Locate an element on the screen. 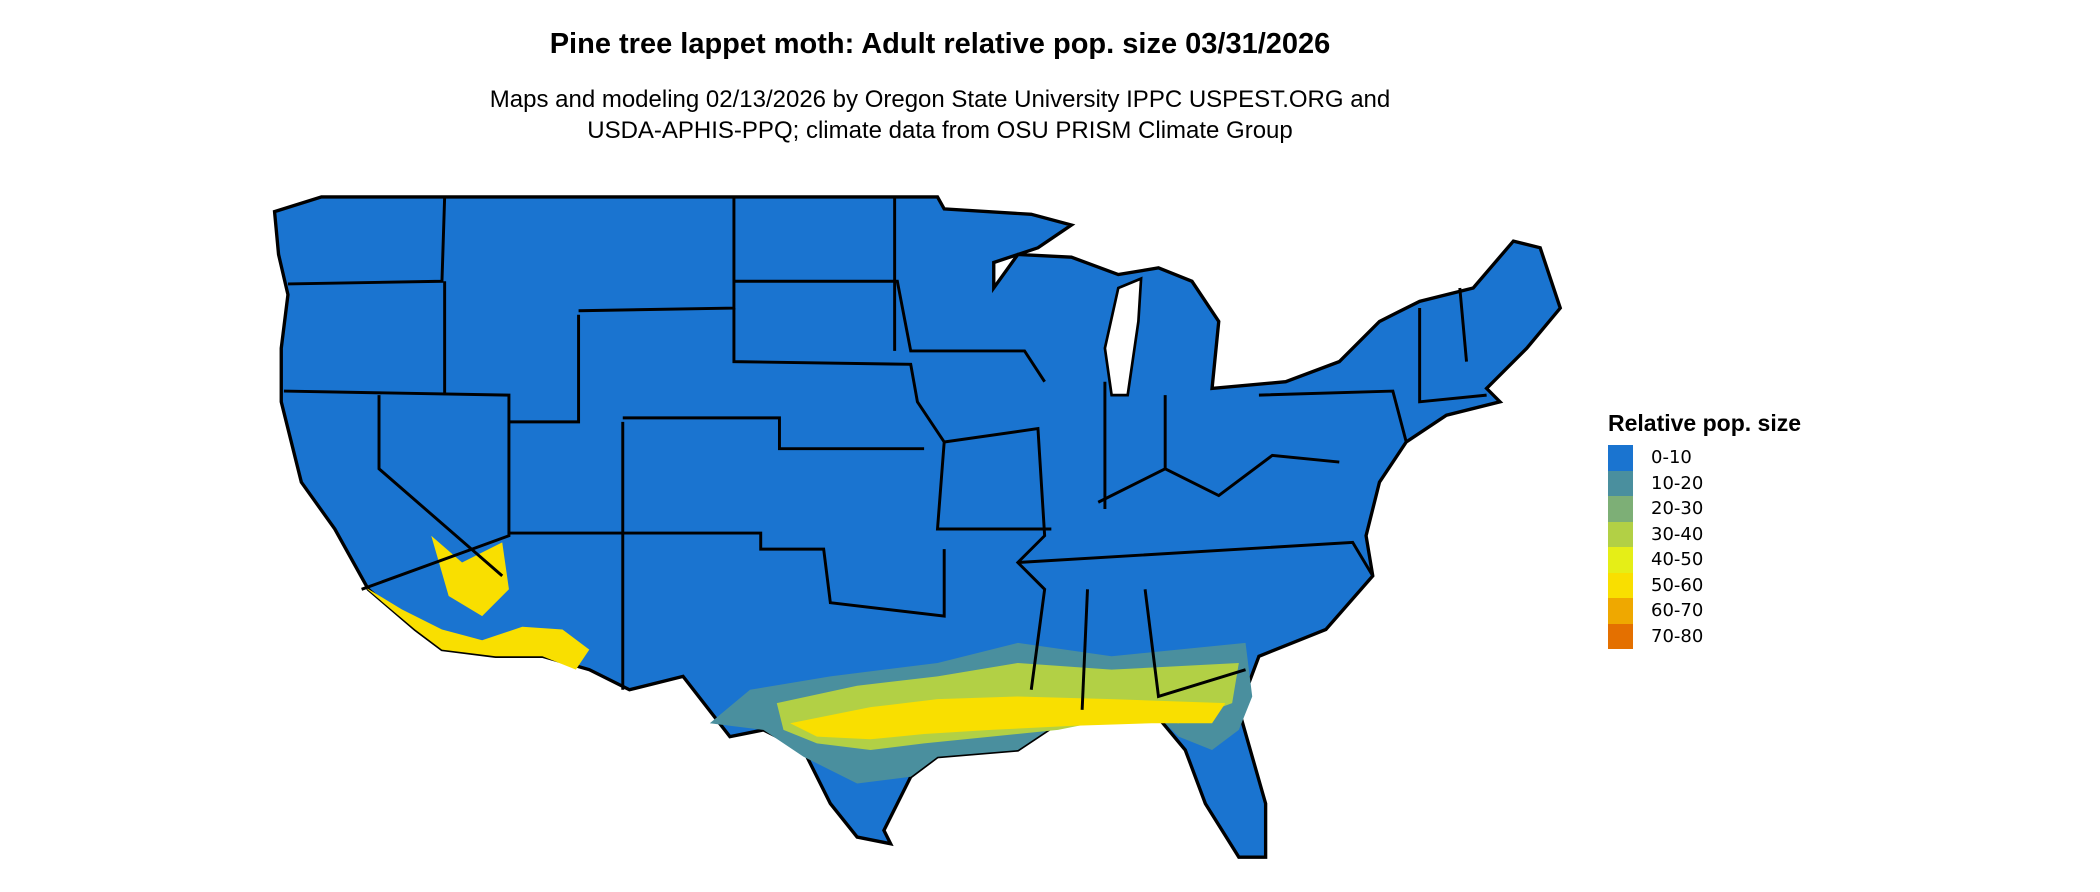 This screenshot has width=2100, height=892. legend-item: 40-50 is located at coordinates (1704, 560).